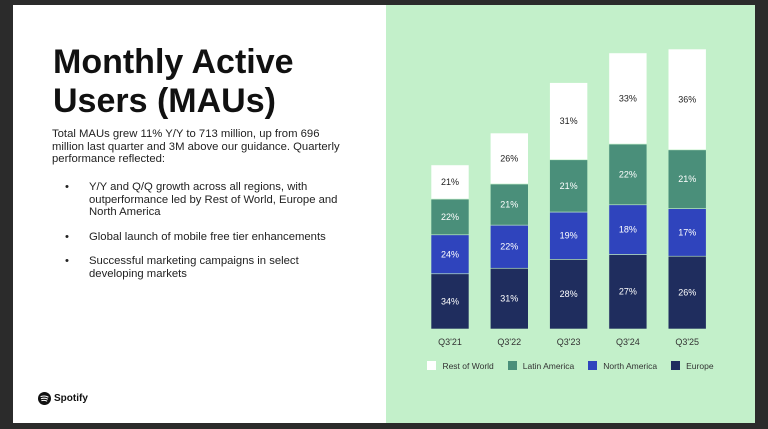  I want to click on data-label: 17%, so click(687, 232).